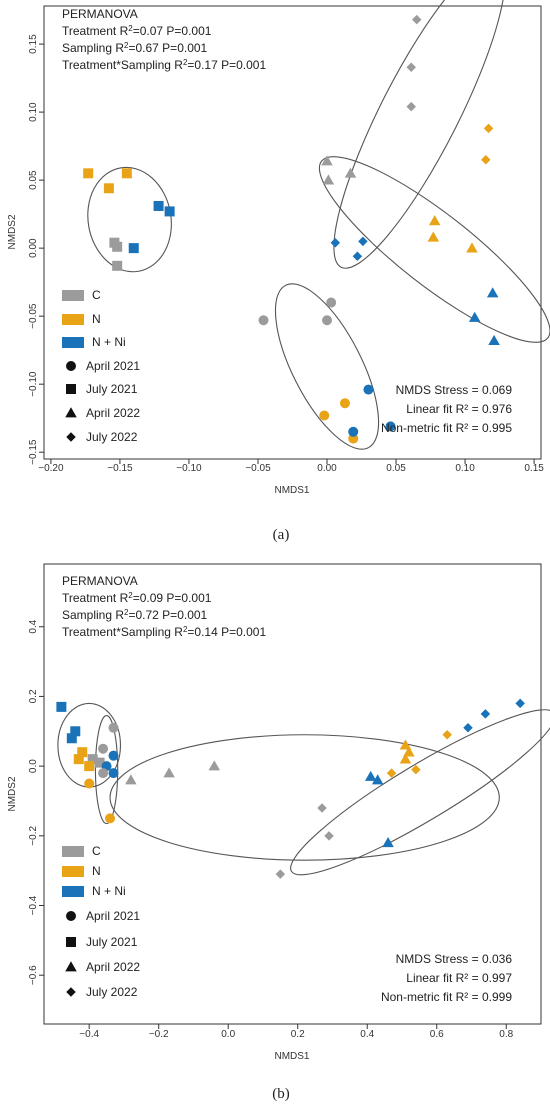 The height and width of the screenshot is (1106, 550). I want to click on permanova-title: PERMANOVA, so click(100, 14).